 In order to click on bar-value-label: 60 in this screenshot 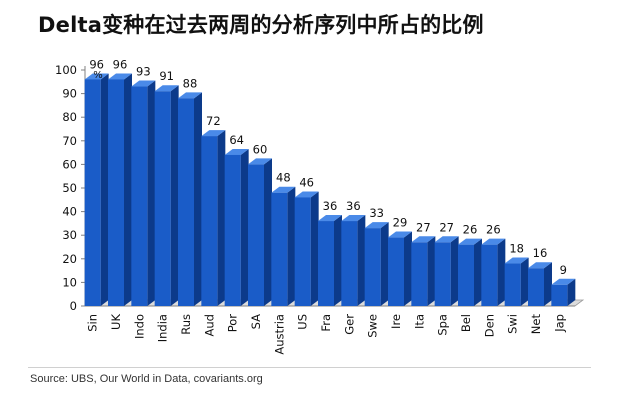, I will do `click(260, 149)`.